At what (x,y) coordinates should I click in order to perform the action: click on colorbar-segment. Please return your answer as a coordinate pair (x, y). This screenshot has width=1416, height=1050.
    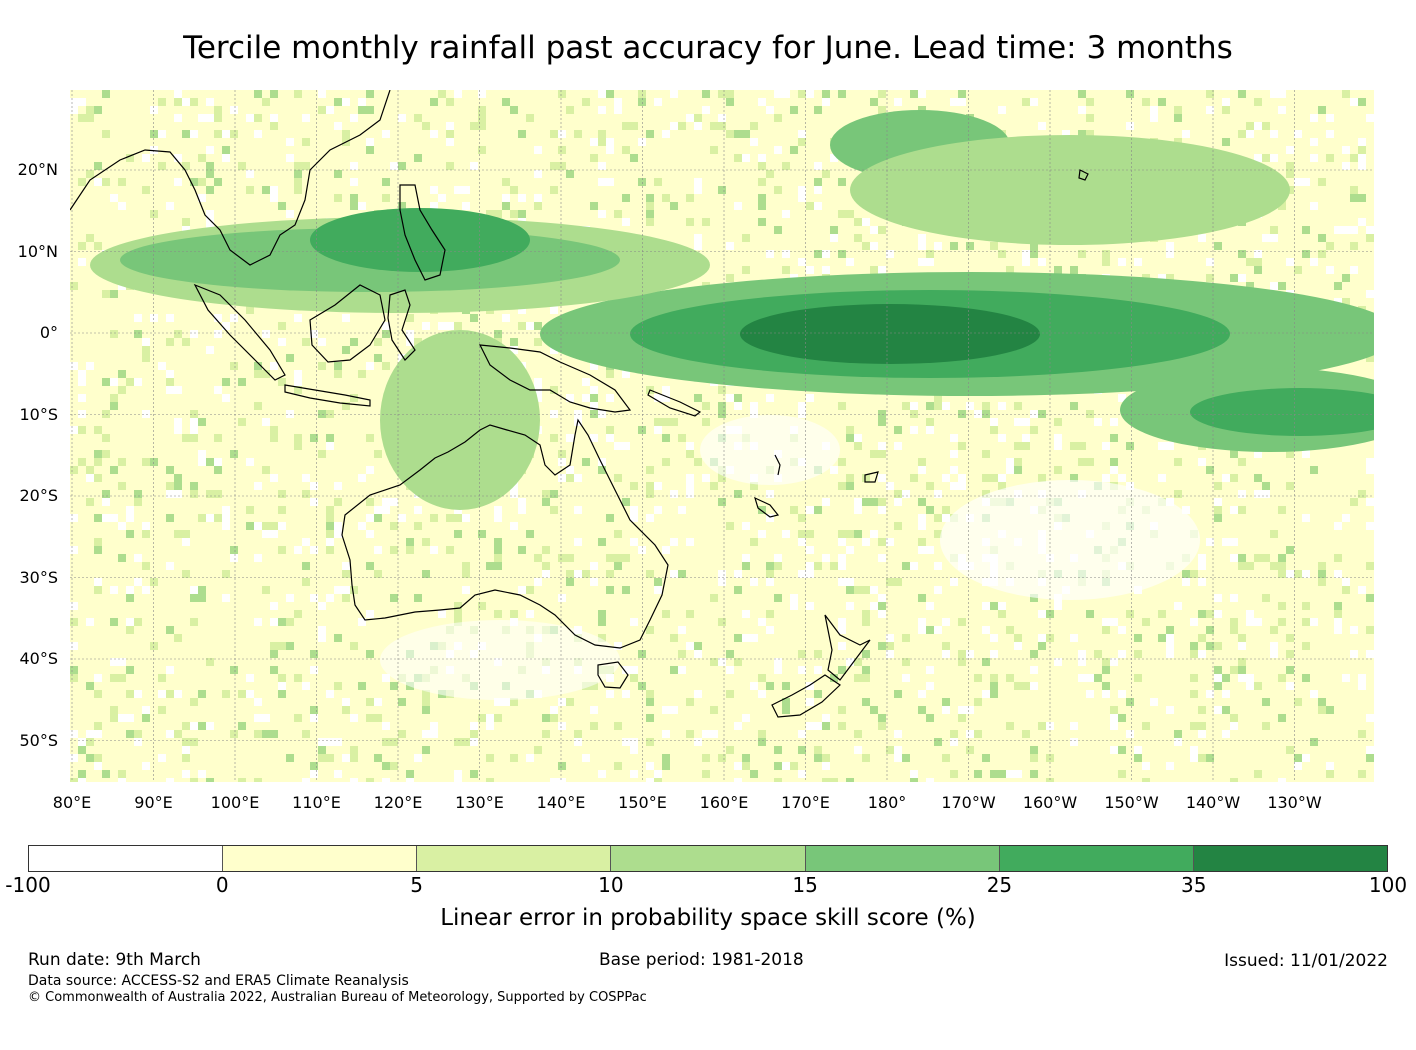
    Looking at the image, I should click on (320, 858).